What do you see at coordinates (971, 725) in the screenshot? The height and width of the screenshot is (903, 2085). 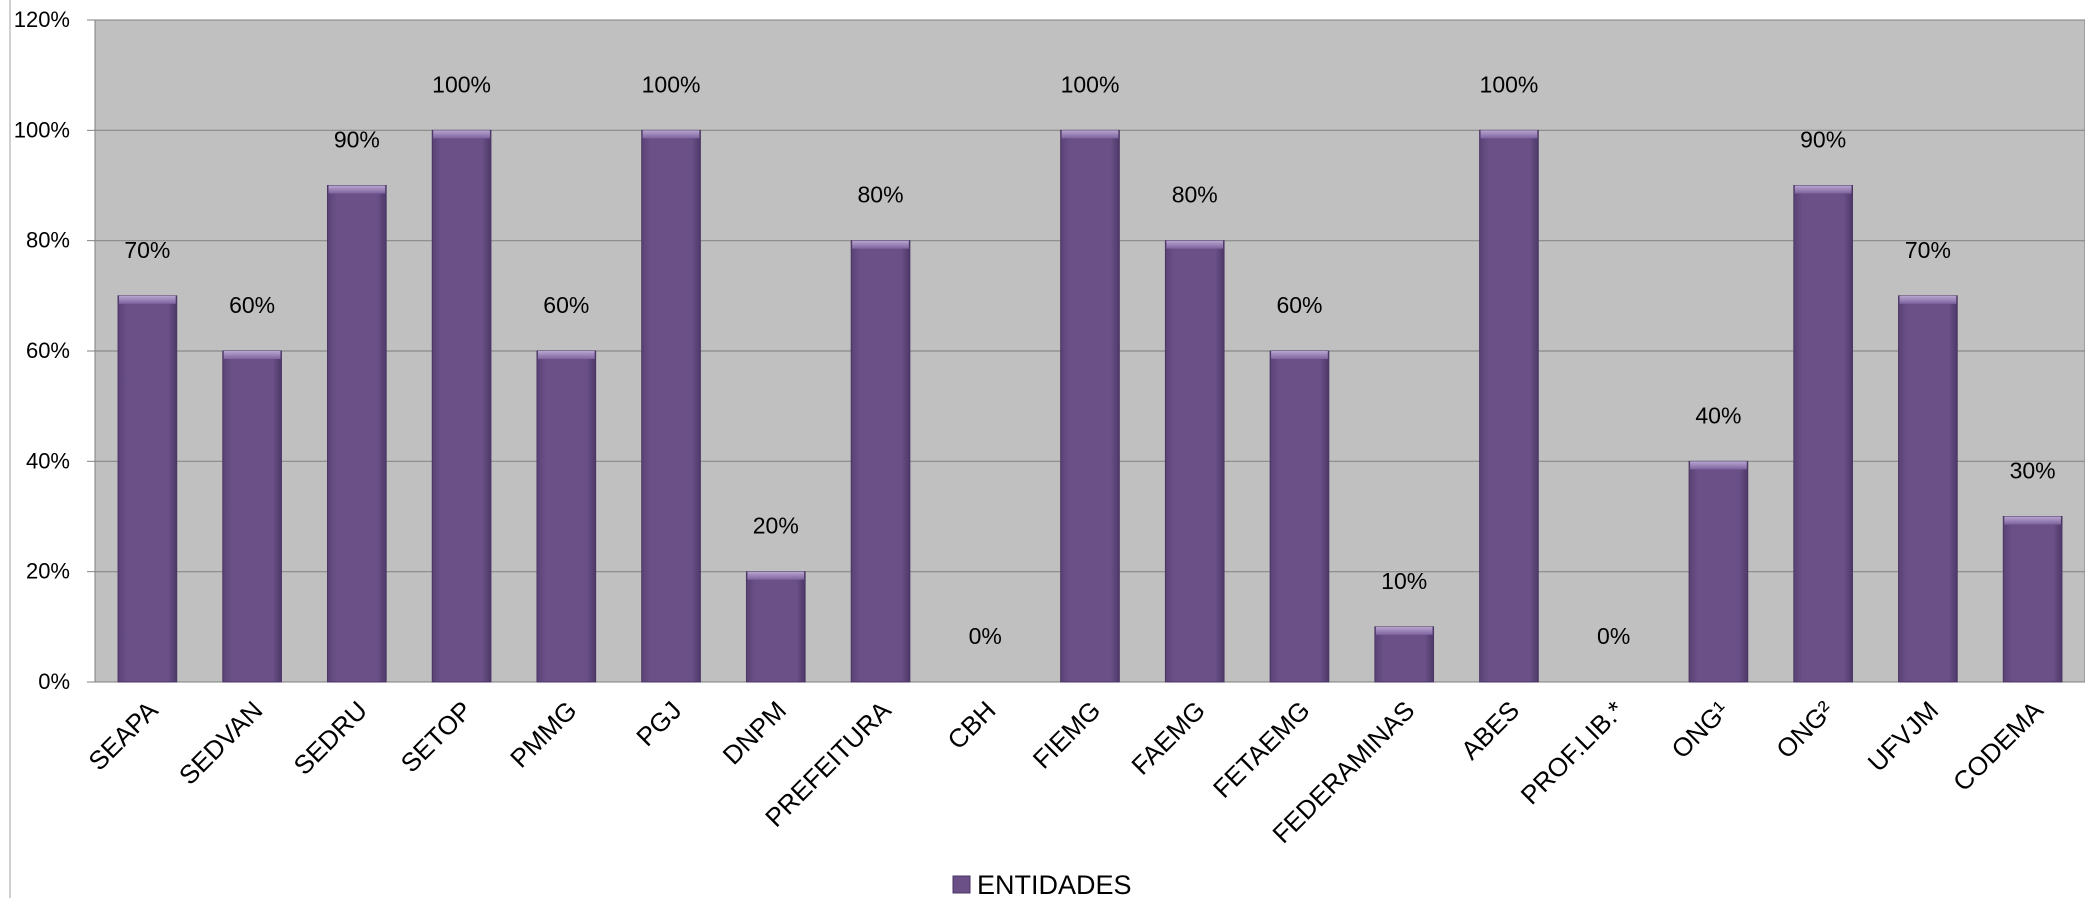 I see `x-tick-label: CBH` at bounding box center [971, 725].